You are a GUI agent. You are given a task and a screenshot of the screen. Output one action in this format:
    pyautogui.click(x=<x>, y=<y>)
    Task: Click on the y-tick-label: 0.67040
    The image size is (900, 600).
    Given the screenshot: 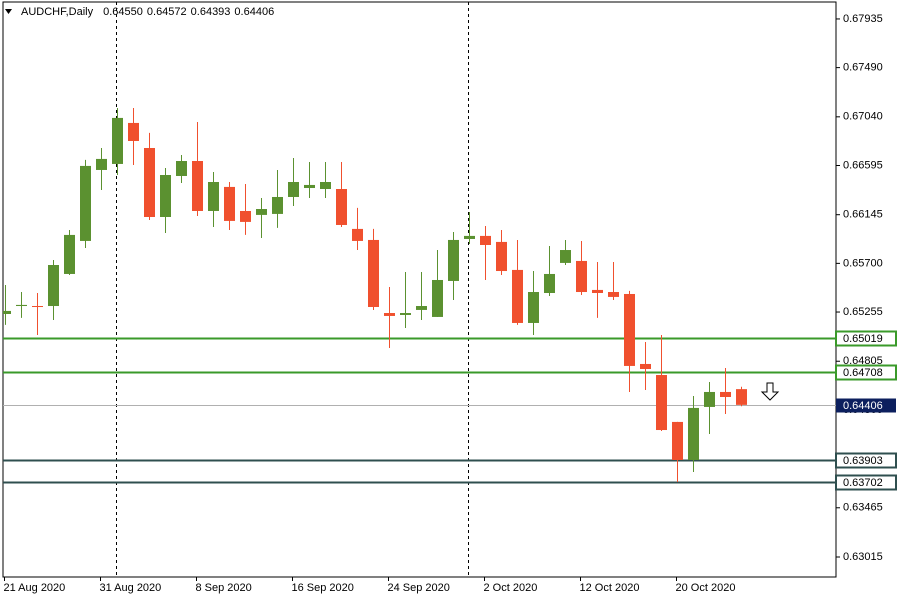 What is the action you would take?
    pyautogui.click(x=863, y=117)
    